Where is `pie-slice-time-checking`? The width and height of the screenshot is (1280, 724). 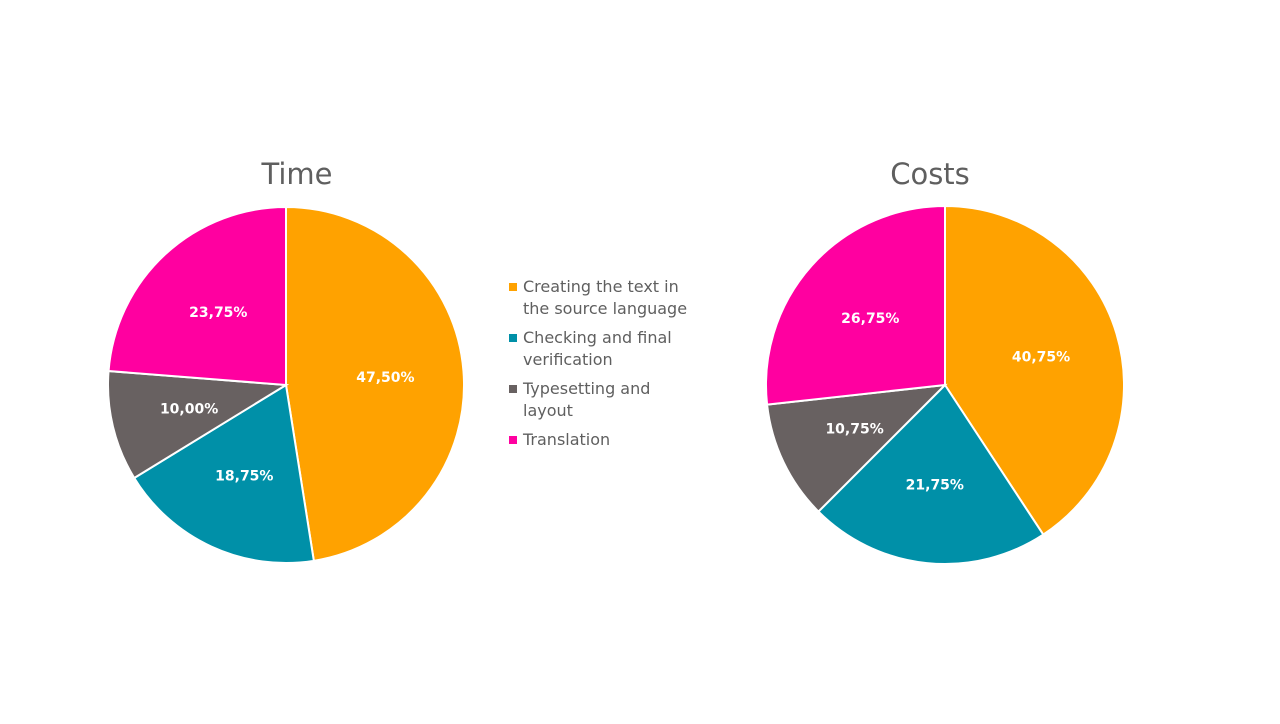
pie-slice-time-checking is located at coordinates (223, 473).